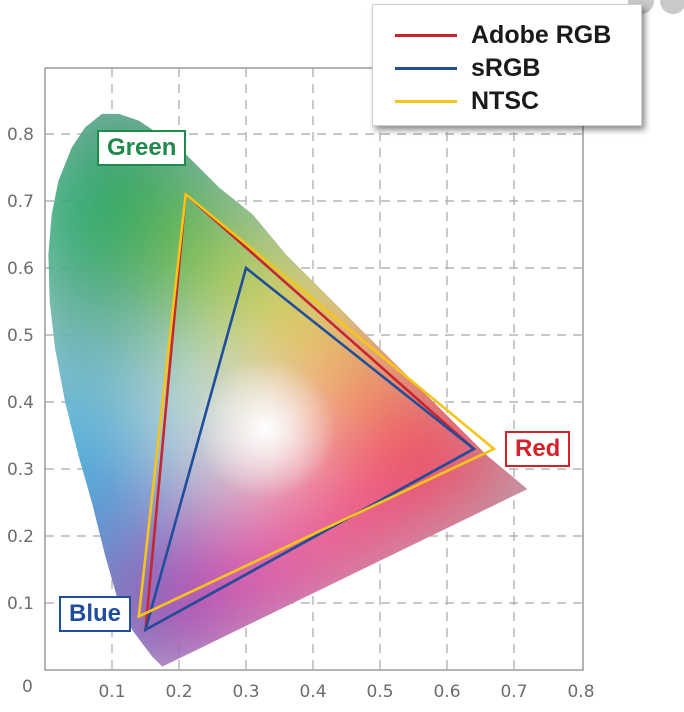 This screenshot has width=684, height=712. Describe the element at coordinates (20, 537) in the screenshot. I see `y-tick-label: 0.2` at that location.